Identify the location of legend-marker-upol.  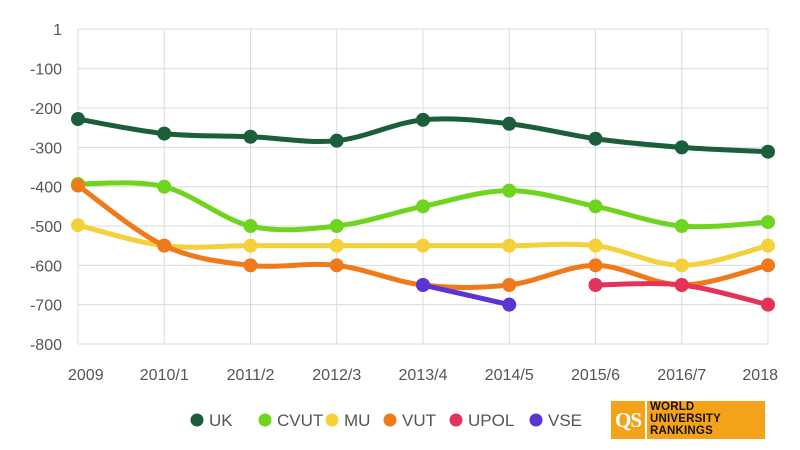
(456, 420).